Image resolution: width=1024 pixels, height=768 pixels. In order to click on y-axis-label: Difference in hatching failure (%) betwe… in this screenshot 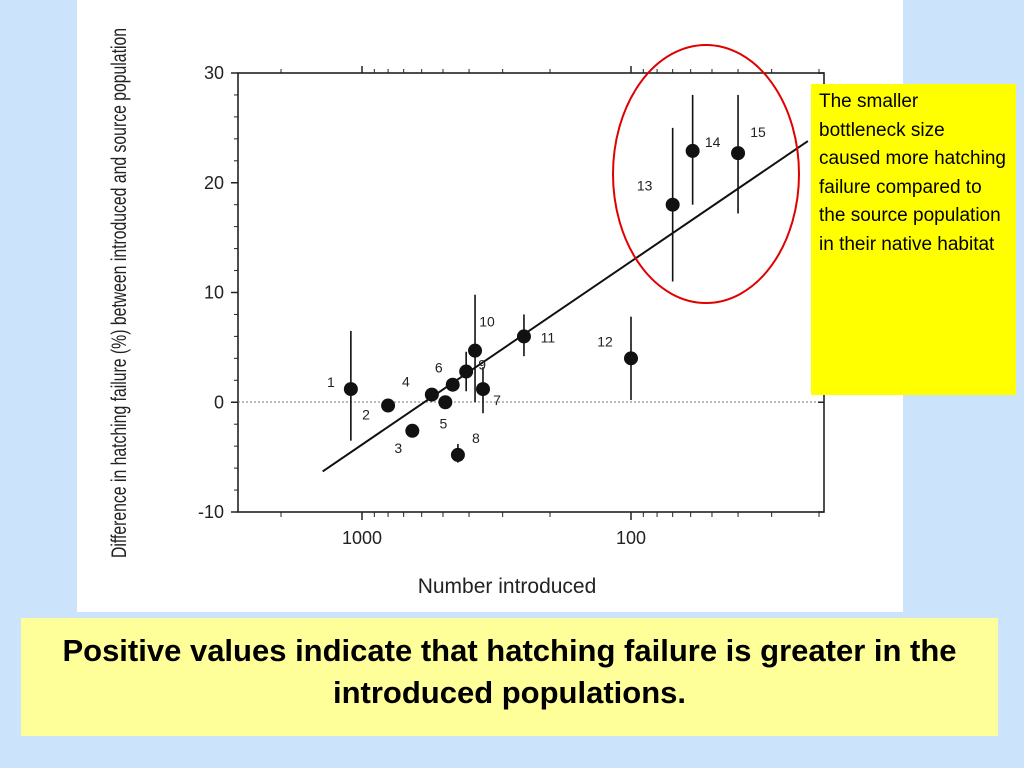, I will do `click(119, 293)`.